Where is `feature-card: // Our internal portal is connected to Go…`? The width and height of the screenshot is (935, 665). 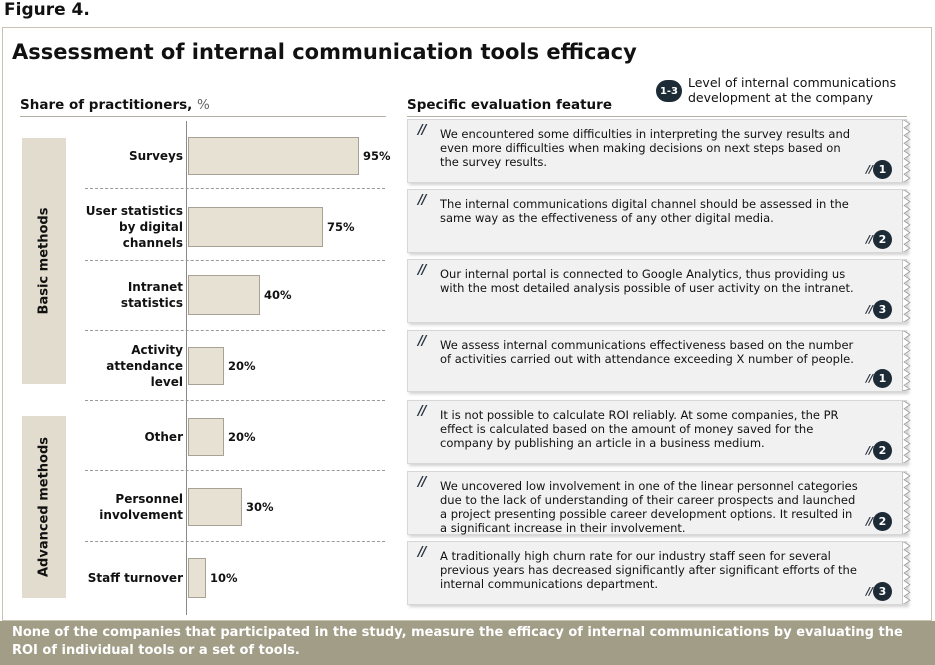
feature-card: // Our internal portal is connected to Go… is located at coordinates (659, 291).